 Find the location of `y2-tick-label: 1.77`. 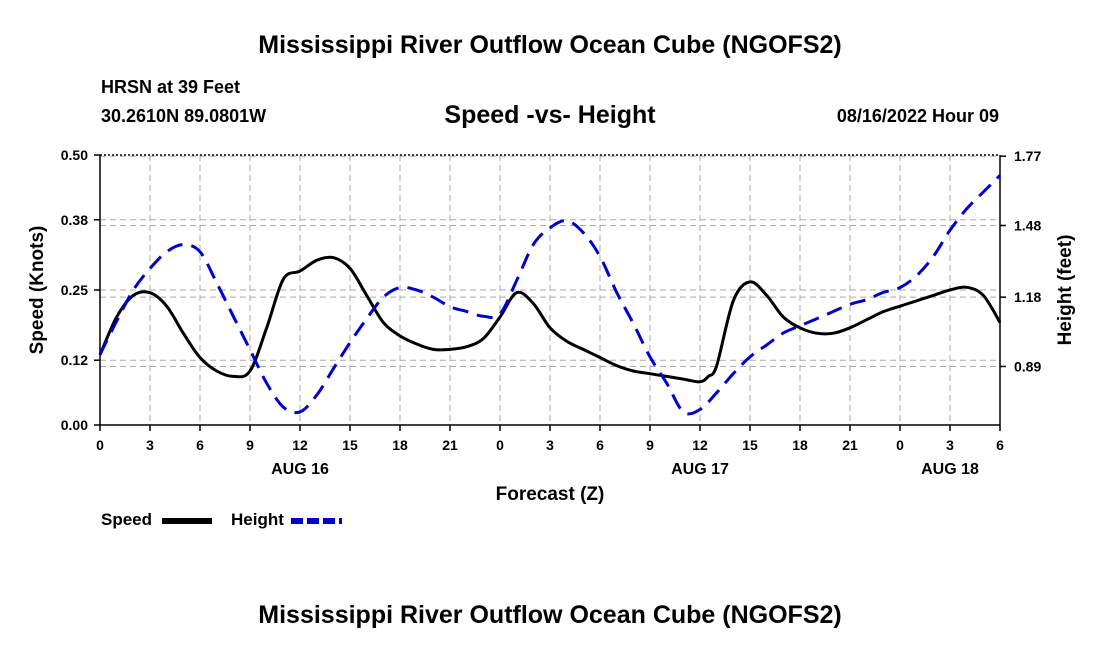

y2-tick-label: 1.77 is located at coordinates (1027, 156).